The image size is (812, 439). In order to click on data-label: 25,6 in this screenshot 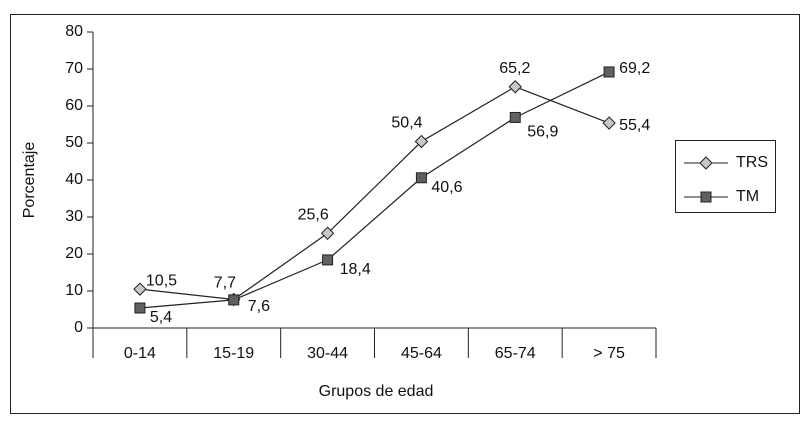, I will do `click(313, 214)`.